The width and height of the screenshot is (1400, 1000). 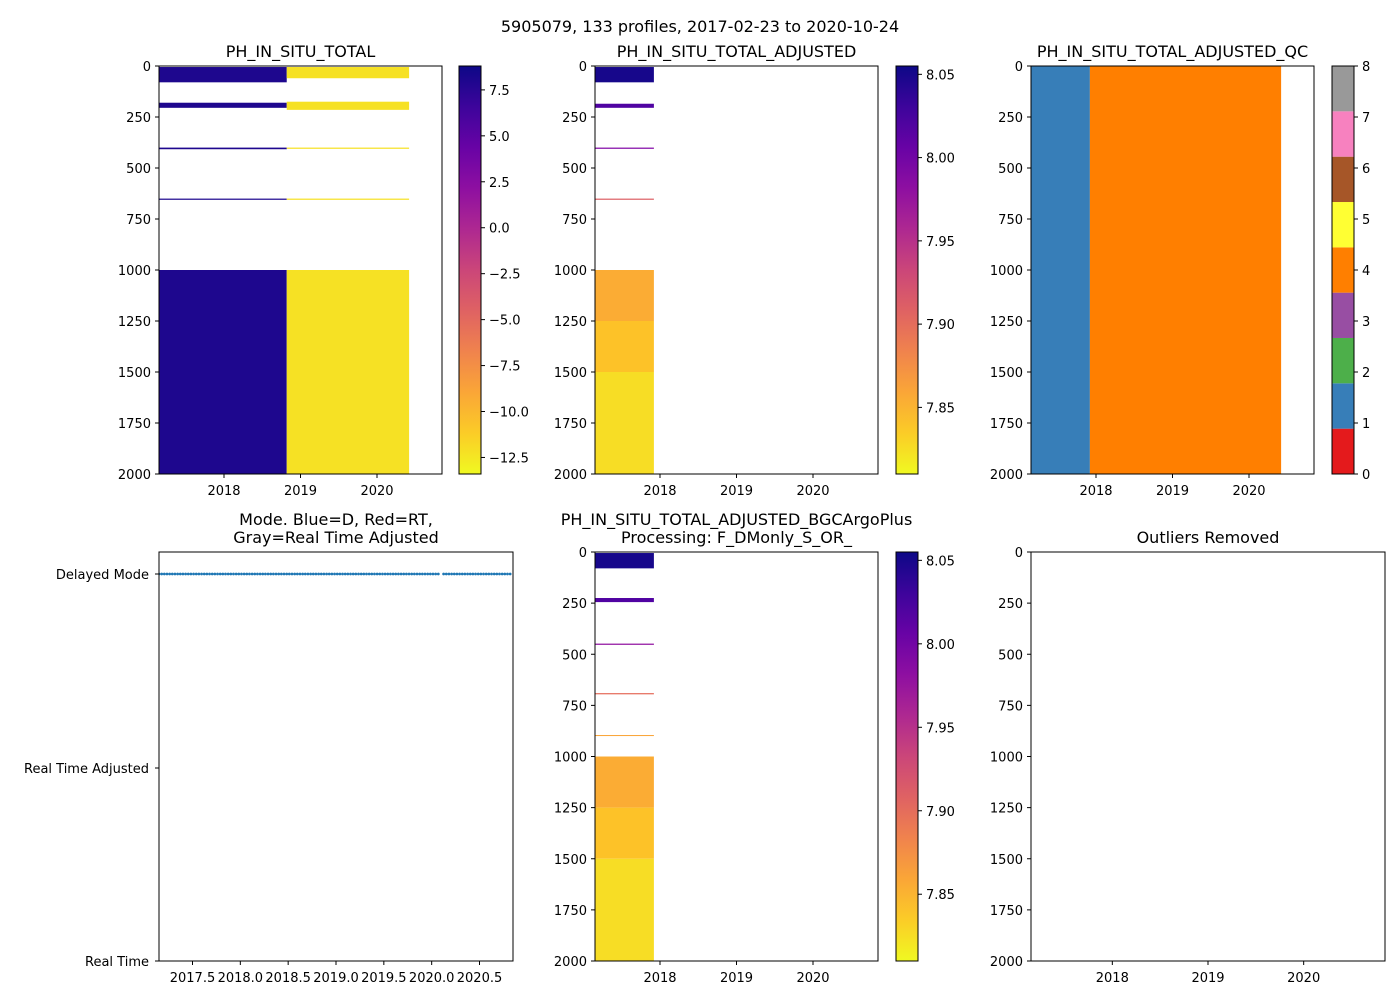 I want to click on colorbar-tick-label: 8.05, so click(x=940, y=561).